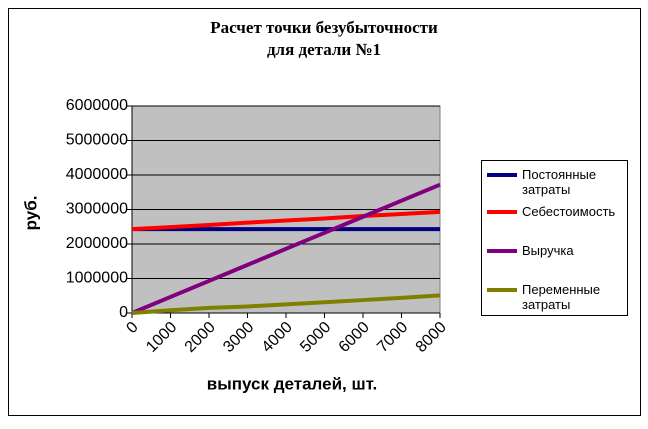 The width and height of the screenshot is (648, 429). What do you see at coordinates (324, 49) in the screenshot?
I see `chart-title: для детали №1` at bounding box center [324, 49].